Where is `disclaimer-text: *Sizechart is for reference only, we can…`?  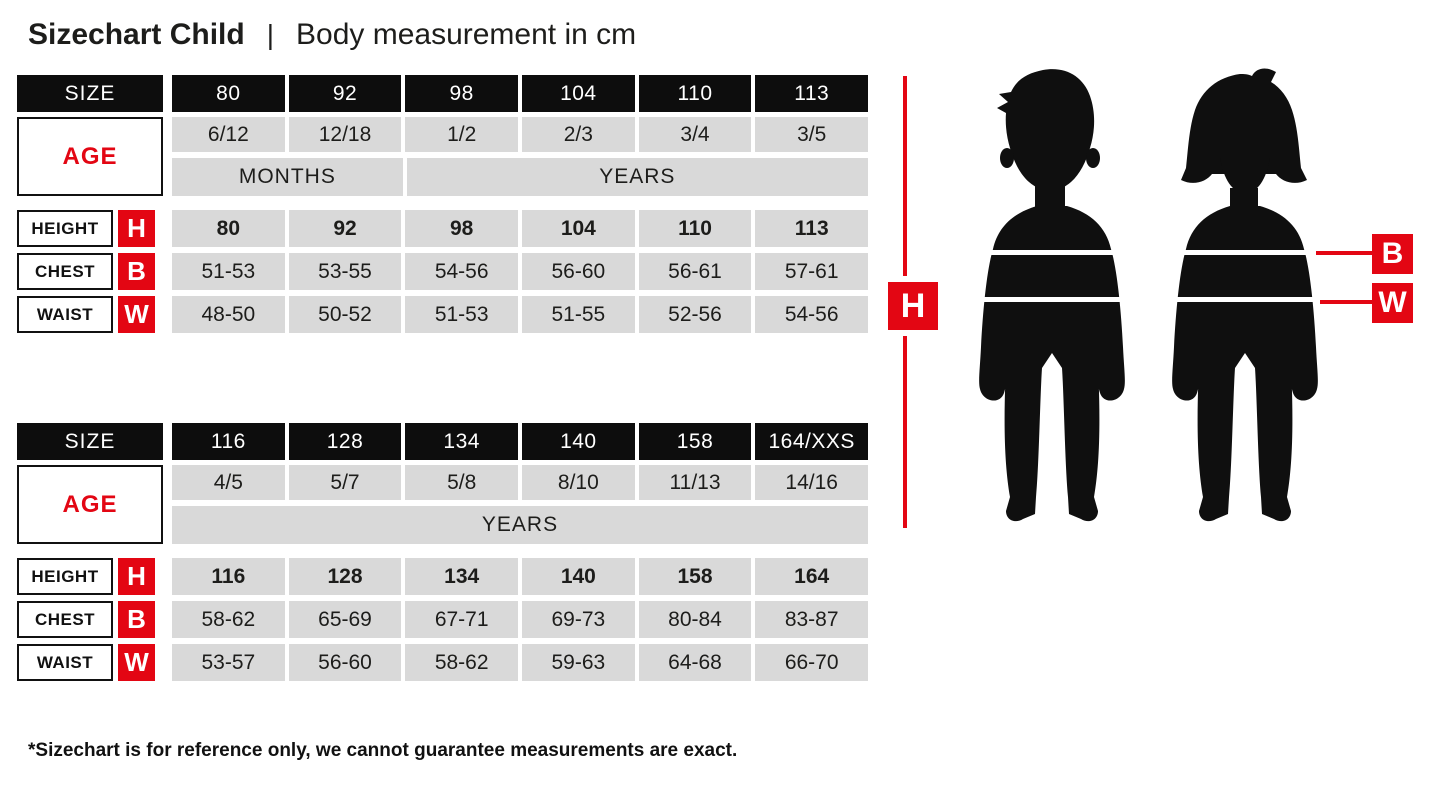
disclaimer-text: *Sizechart is for reference only, we can… is located at coordinates (383, 750).